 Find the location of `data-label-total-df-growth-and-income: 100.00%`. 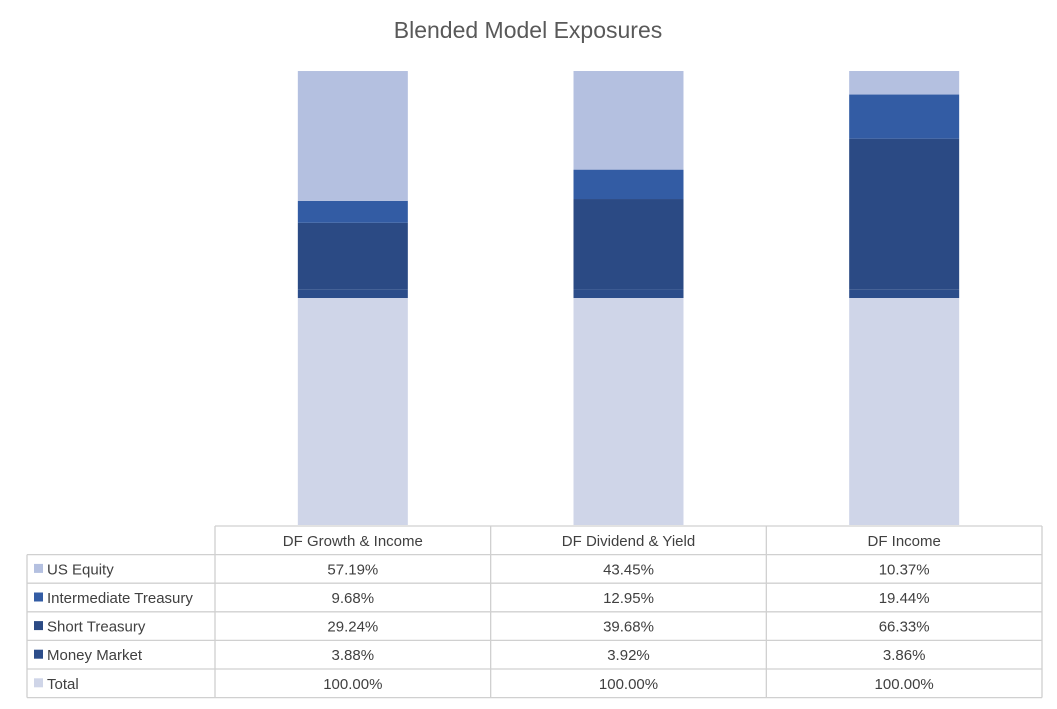

data-label-total-df-growth-and-income: 100.00% is located at coordinates (352, 684).